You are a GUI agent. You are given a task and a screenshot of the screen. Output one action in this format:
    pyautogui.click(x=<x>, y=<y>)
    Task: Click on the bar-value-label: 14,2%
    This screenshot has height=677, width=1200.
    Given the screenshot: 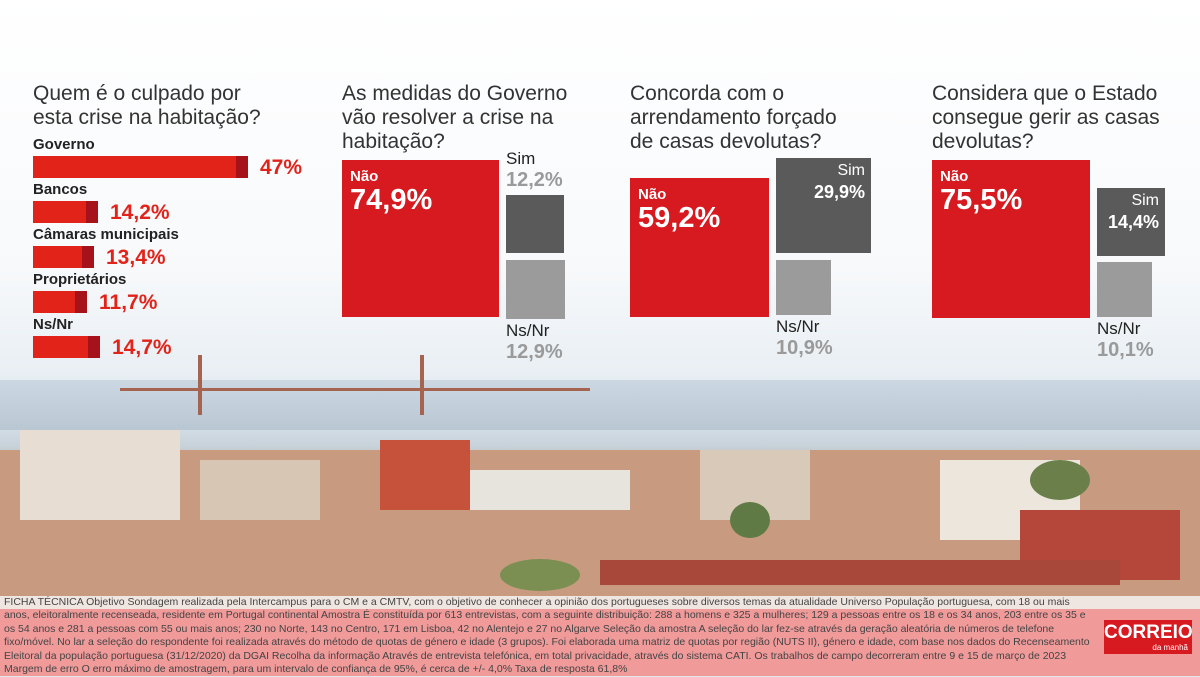 What is the action you would take?
    pyautogui.click(x=140, y=212)
    